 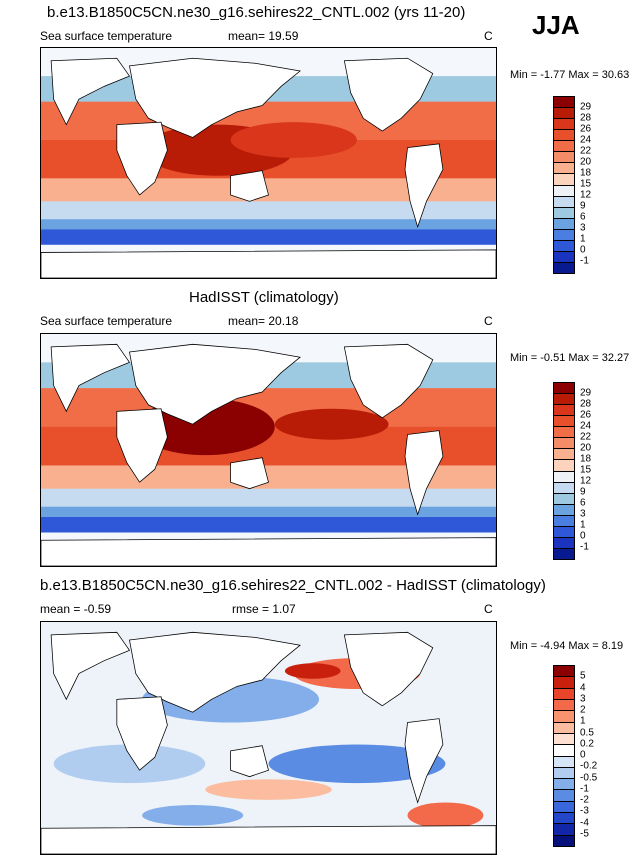 What do you see at coordinates (584, 800) in the screenshot?
I see `colorbar-tick-label: -2` at bounding box center [584, 800].